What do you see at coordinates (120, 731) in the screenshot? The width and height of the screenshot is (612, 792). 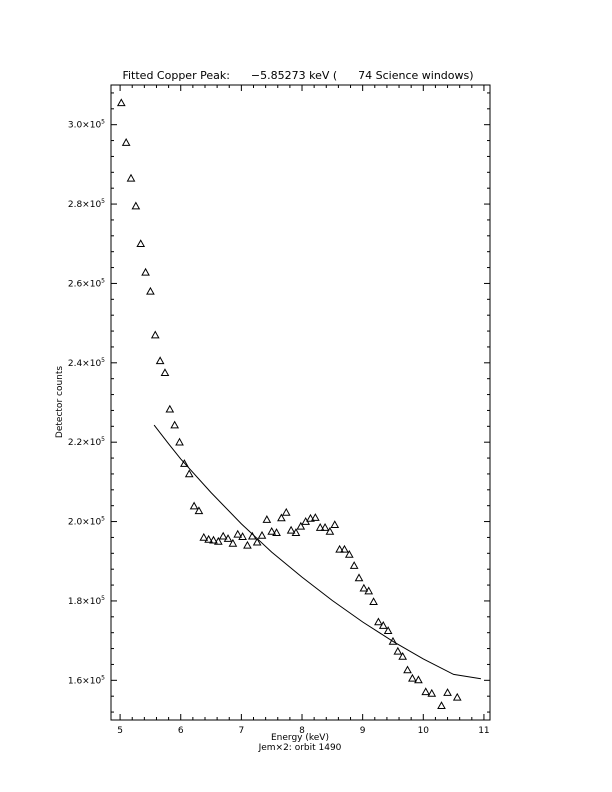 I see `x-tick-label: 5` at bounding box center [120, 731].